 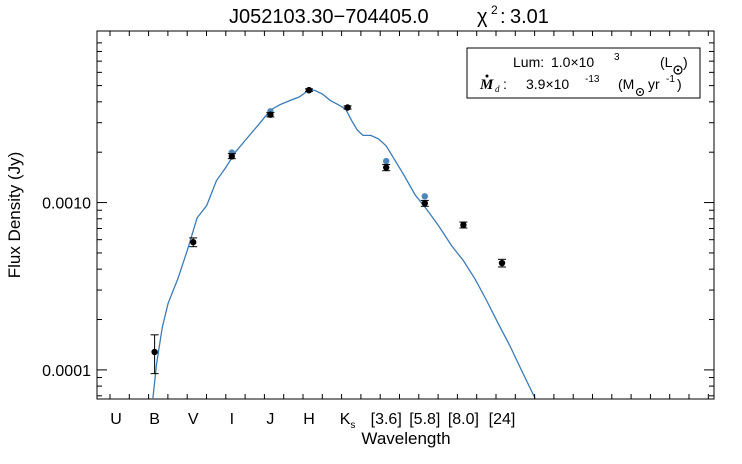 What do you see at coordinates (193, 419) in the screenshot?
I see `band-tick-label: V` at bounding box center [193, 419].